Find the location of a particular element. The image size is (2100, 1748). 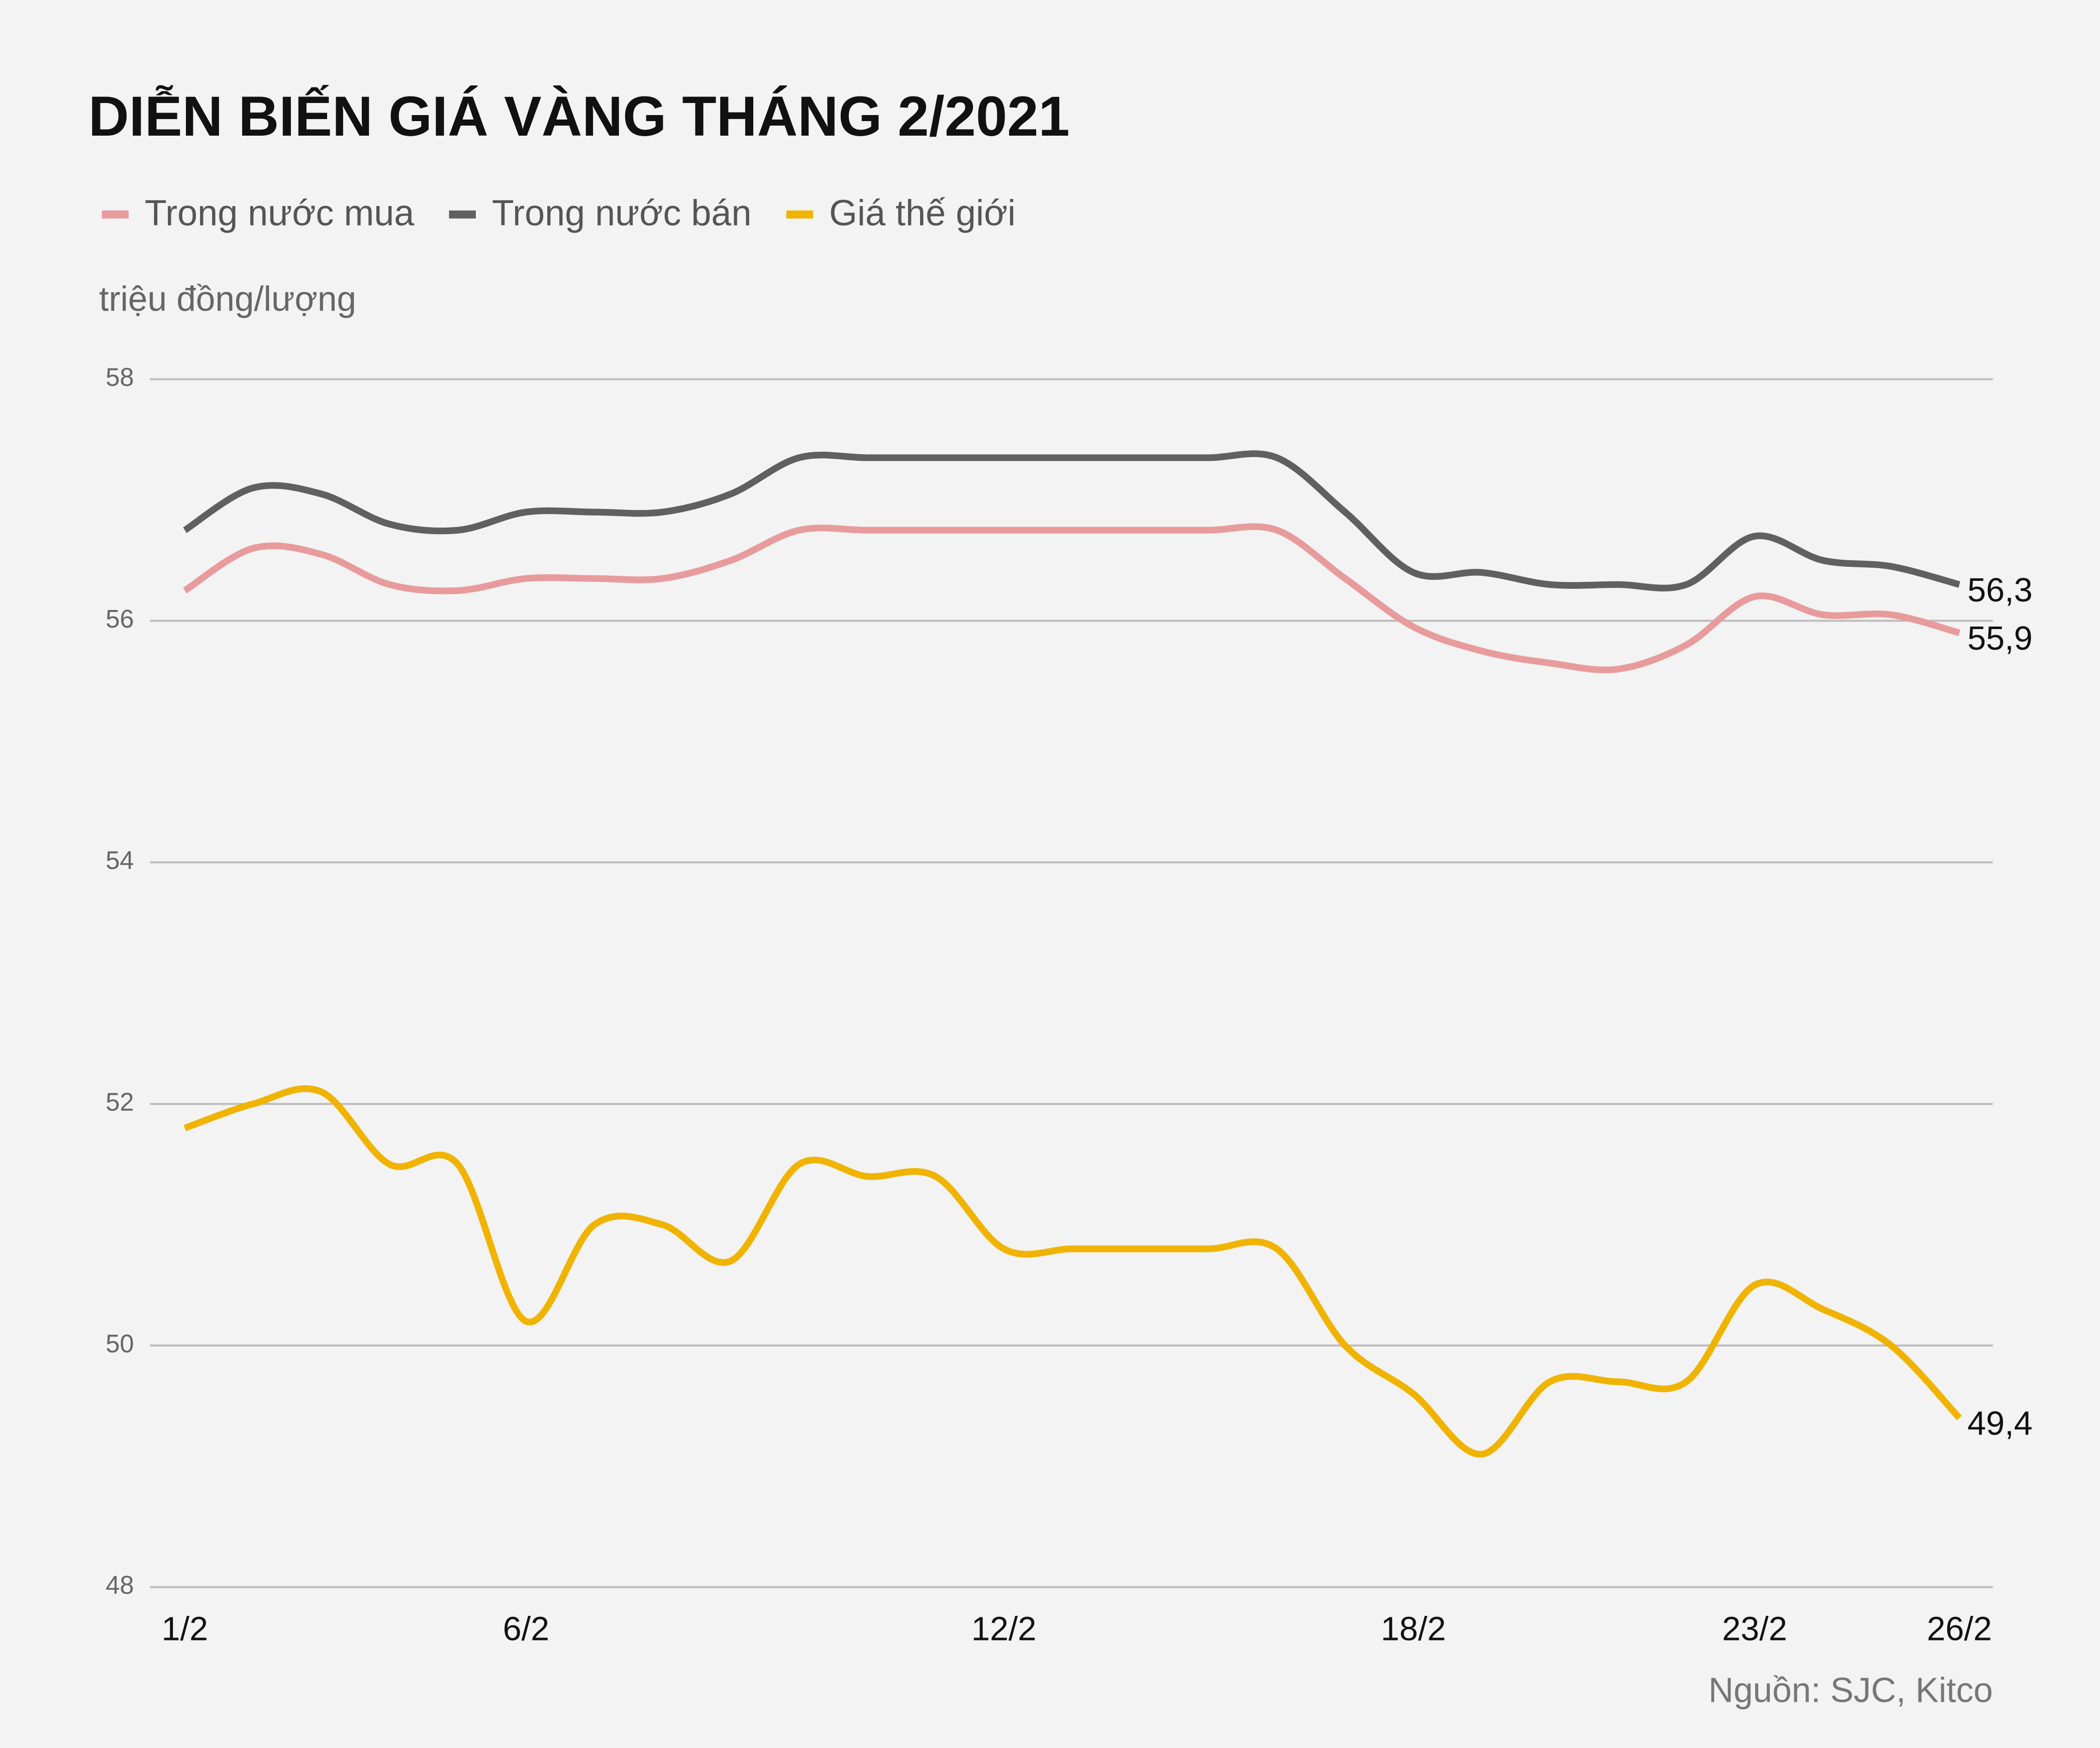

x-tick-label: 26/2 is located at coordinates (1959, 1629).